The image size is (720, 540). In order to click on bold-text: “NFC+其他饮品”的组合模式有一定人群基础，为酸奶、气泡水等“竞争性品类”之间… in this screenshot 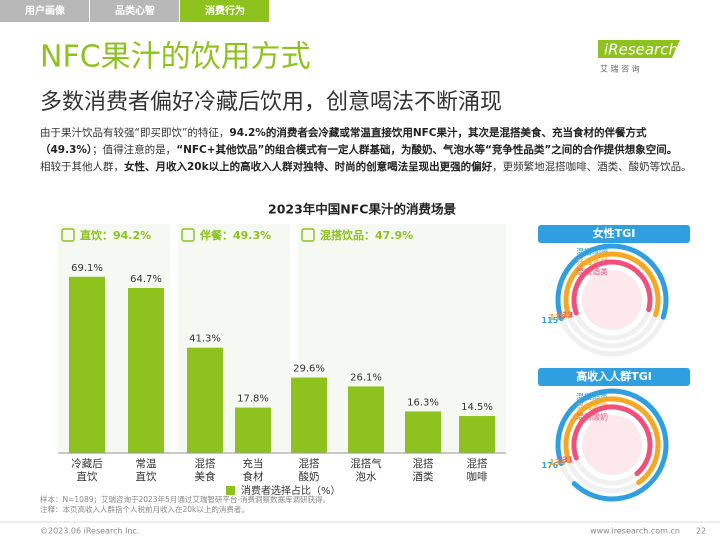, I will do `click(427, 150)`.